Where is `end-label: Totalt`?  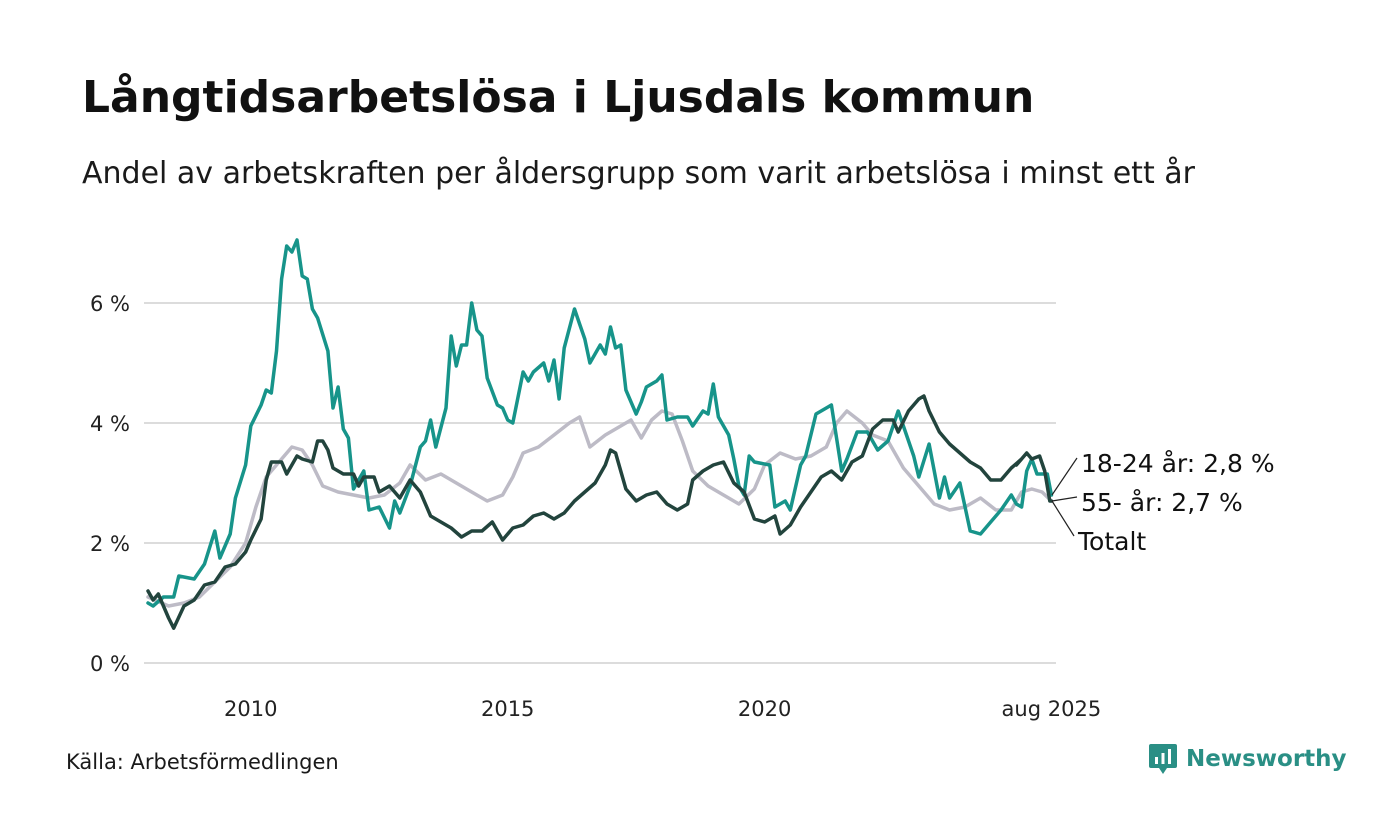
end-label: Totalt is located at coordinates (1111, 541).